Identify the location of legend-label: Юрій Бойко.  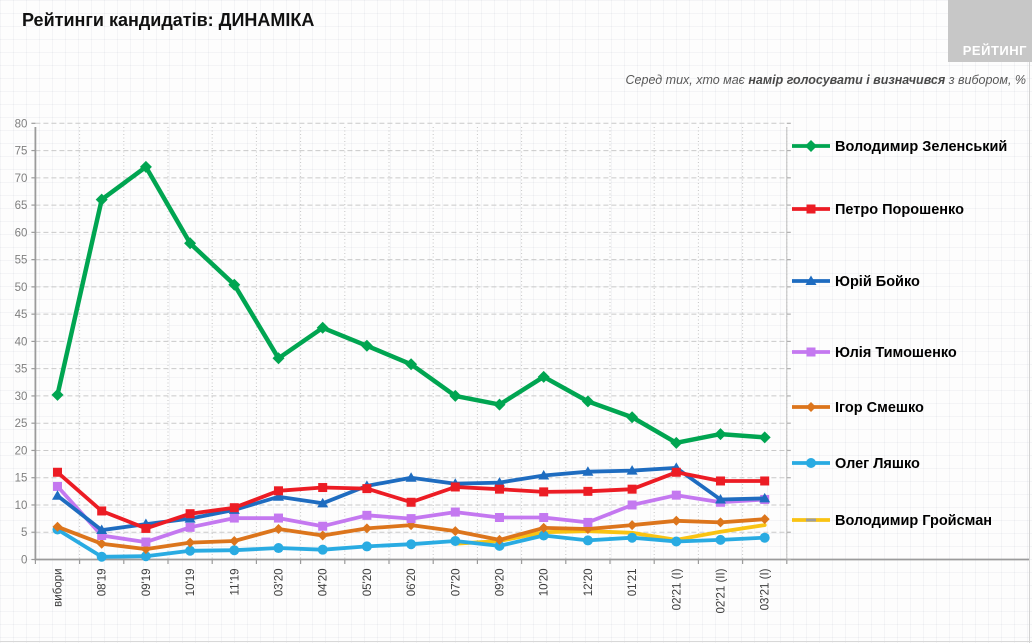
(877, 282).